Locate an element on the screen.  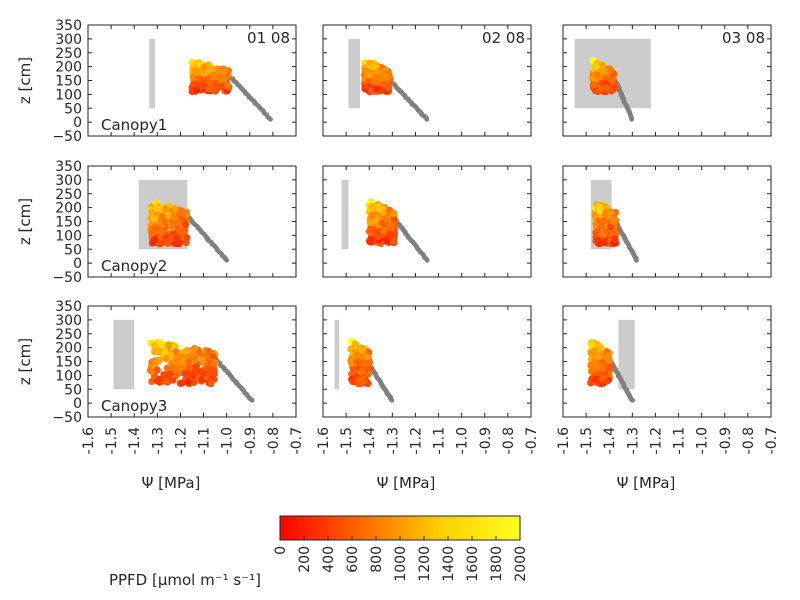
x-tick-label: -1.4 is located at coordinates (610, 440).